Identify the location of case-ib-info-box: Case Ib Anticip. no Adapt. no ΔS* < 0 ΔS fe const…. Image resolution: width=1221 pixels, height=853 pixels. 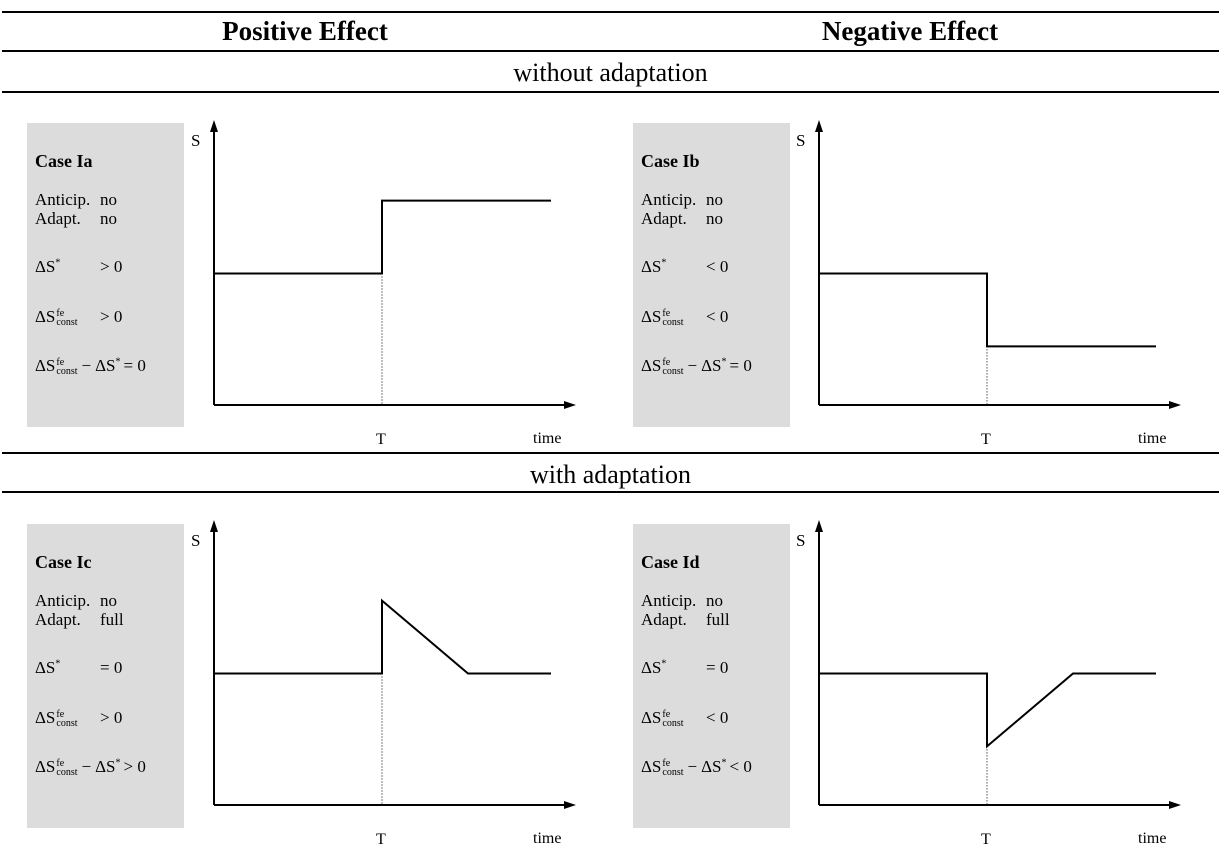
(711, 275).